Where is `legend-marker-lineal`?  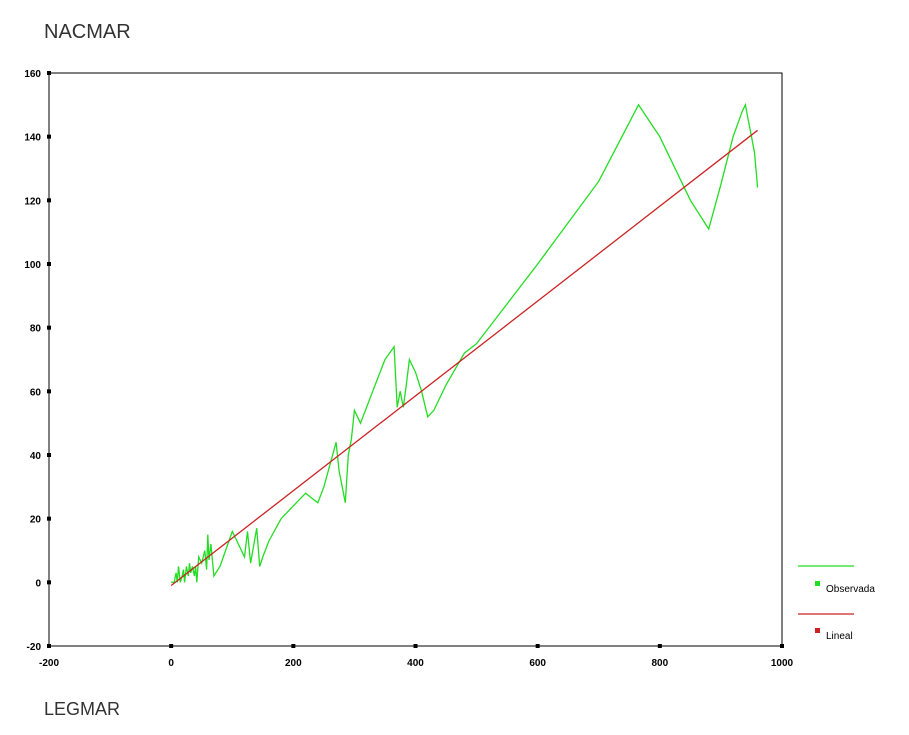 legend-marker-lineal is located at coordinates (817, 630).